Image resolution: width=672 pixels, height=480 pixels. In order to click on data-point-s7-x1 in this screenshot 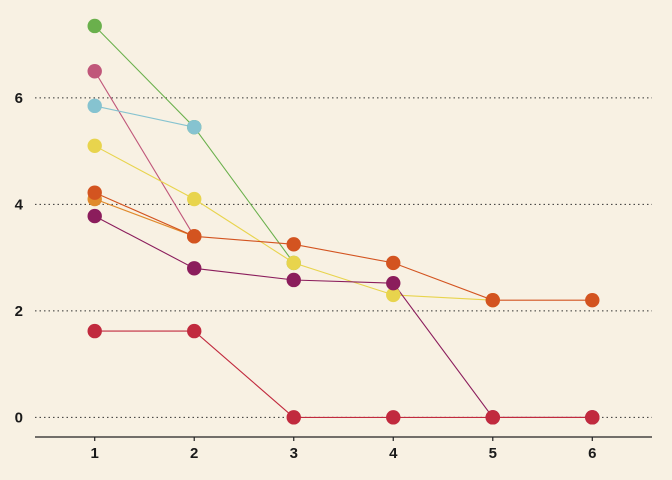, I will do `click(94, 216)`.